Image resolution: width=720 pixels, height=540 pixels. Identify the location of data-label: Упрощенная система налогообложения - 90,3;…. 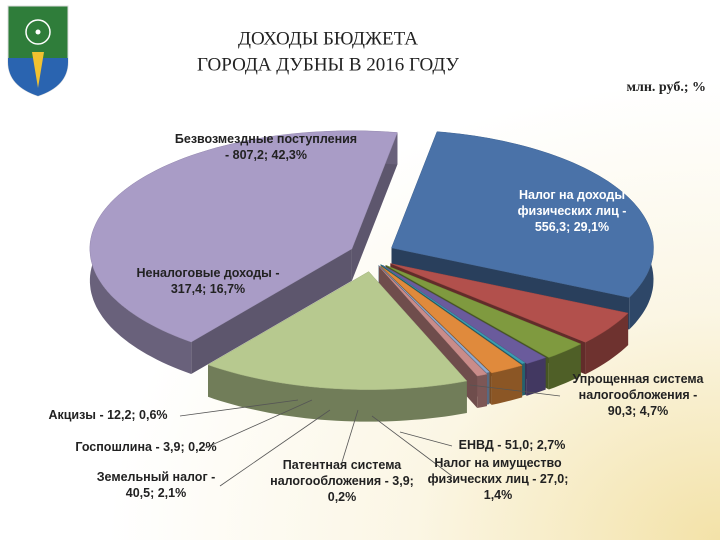
(639, 395).